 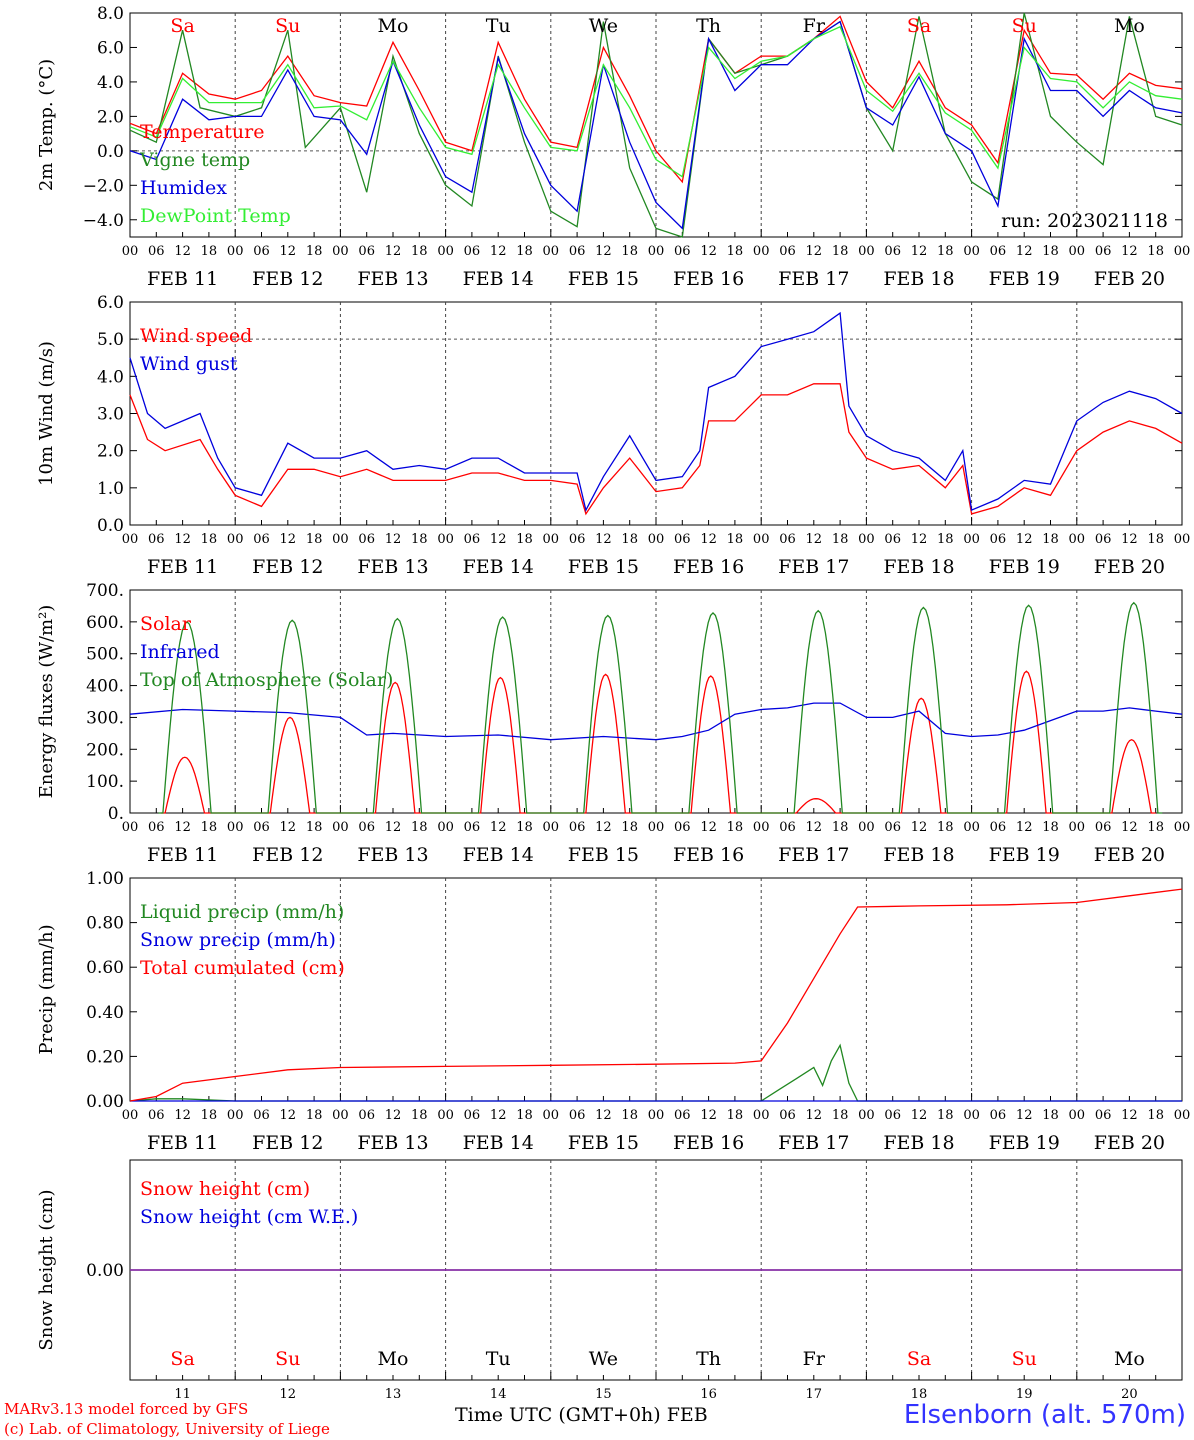 What do you see at coordinates (110, 489) in the screenshot?
I see `y-tick-label: 1.0` at bounding box center [110, 489].